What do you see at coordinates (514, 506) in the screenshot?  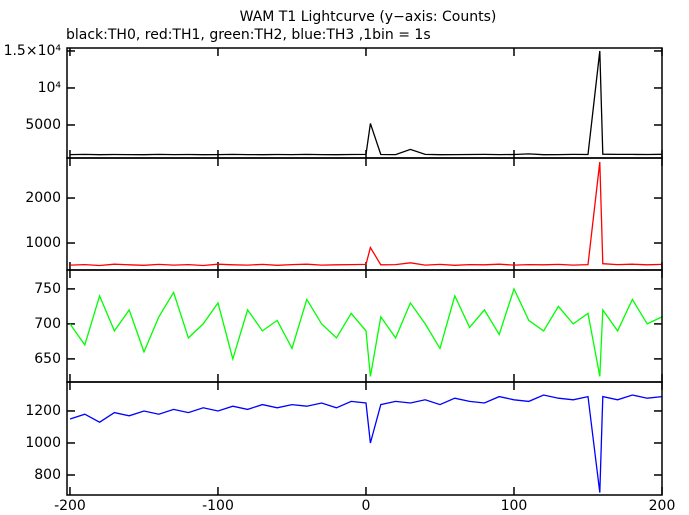 I see `x-tick-label: 100` at bounding box center [514, 506].